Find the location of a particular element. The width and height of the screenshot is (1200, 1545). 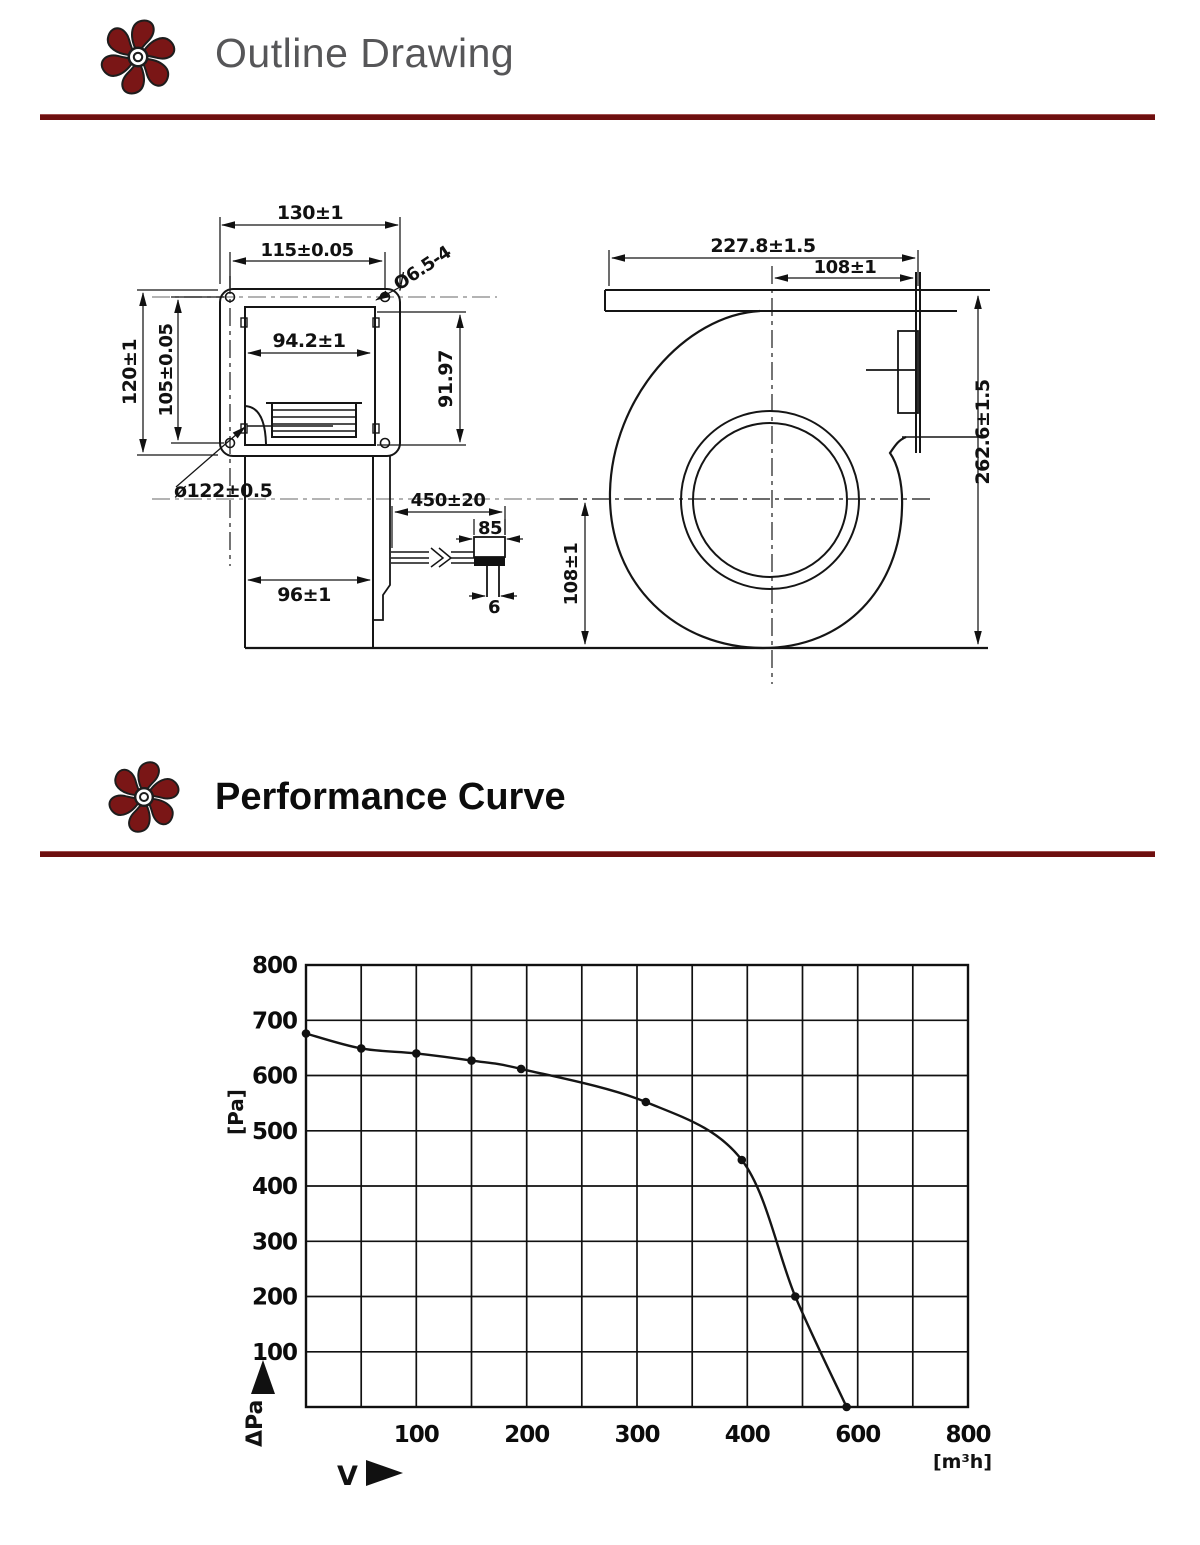

y-tick-label: 700 is located at coordinates (274, 1021).